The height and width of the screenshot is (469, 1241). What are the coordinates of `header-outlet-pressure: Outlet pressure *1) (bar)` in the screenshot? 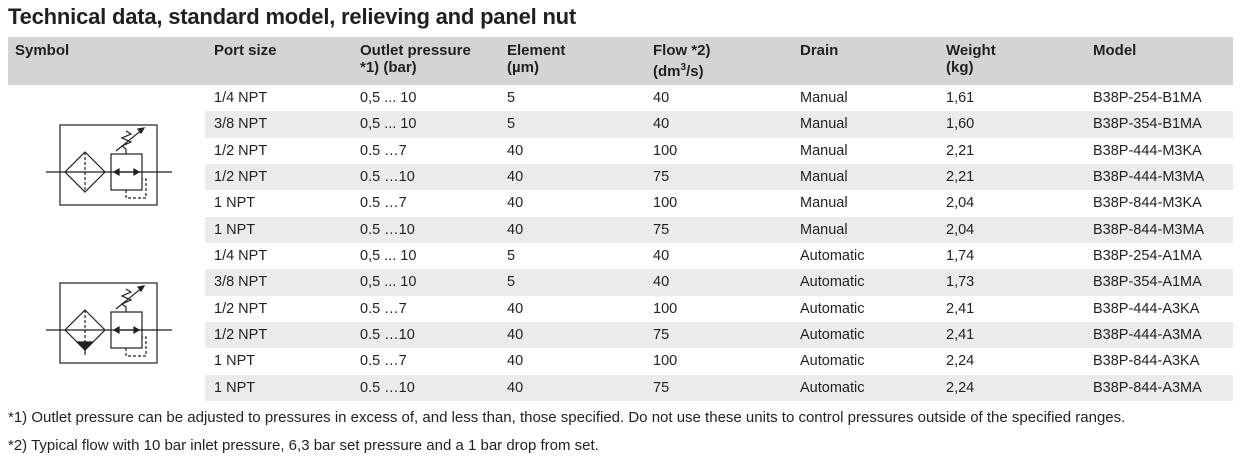 It's located at (415, 59).